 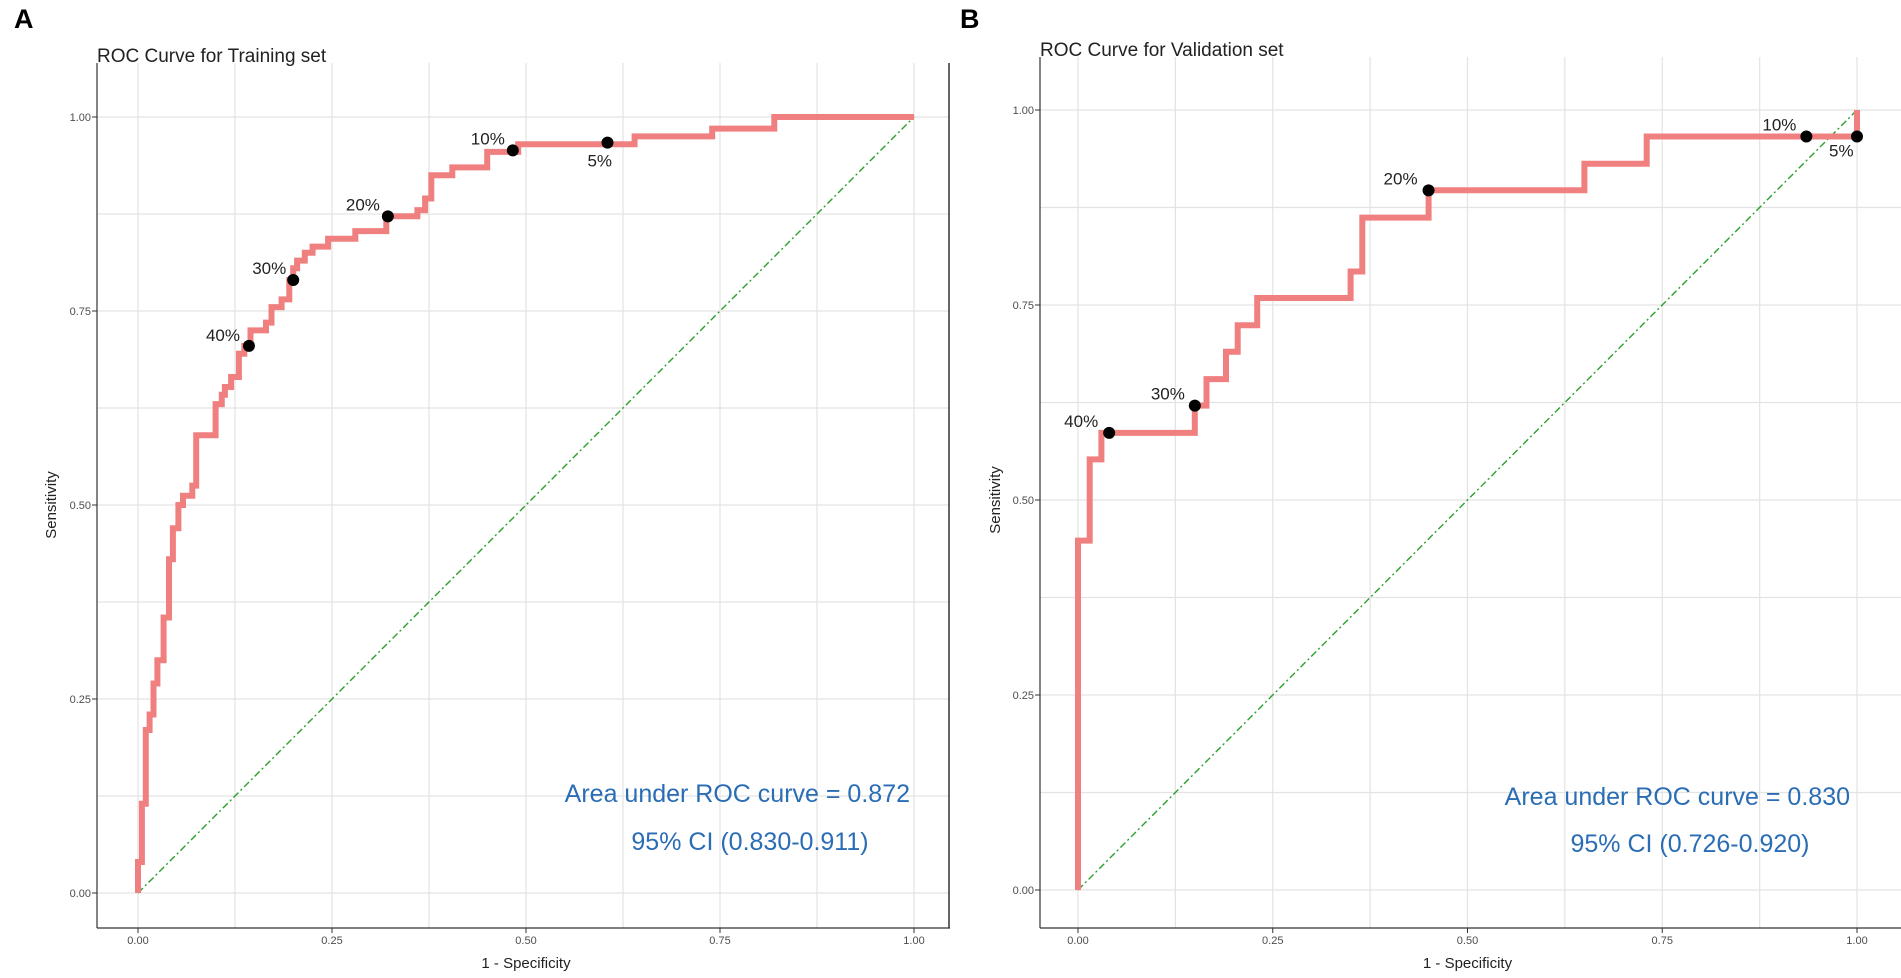 I want to click on ci-annotation: 95% CI (0.726-0.920), so click(x=1689, y=844).